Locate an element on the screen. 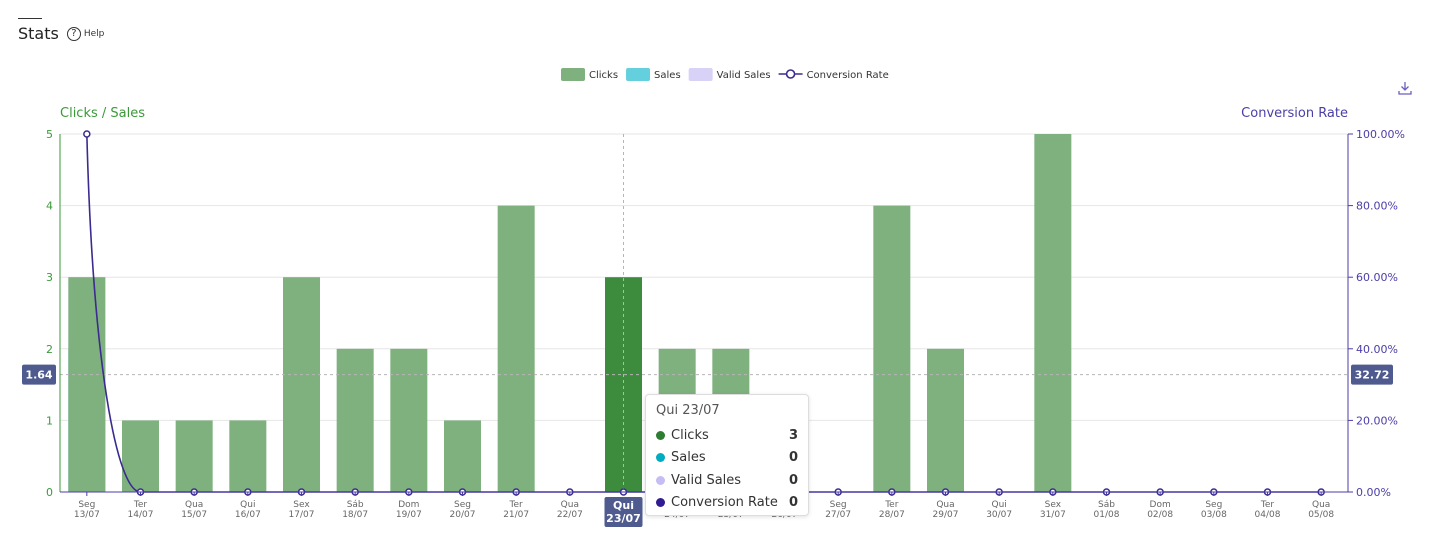  header-rule is located at coordinates (30, 18).